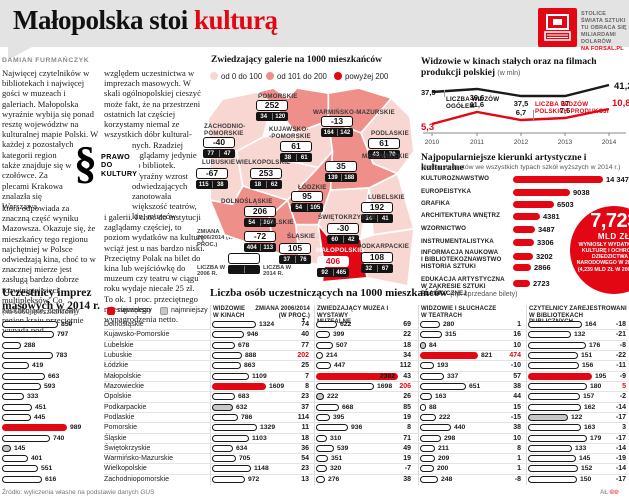 This screenshot has height=500, width=629. Describe the element at coordinates (224, 133) in the screenshot. I see `map-region-name-line: POMORSKIE` at that location.